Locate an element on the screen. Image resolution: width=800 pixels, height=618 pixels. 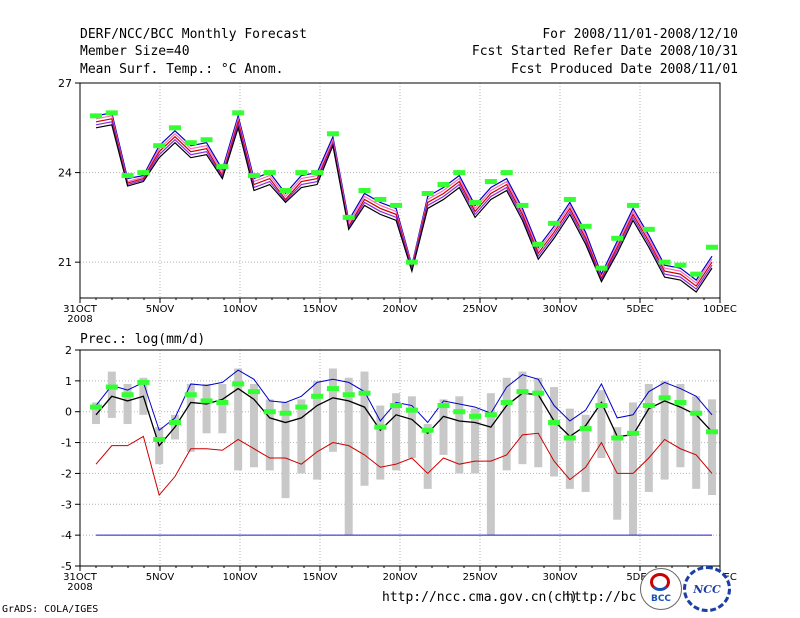
ncc-logo-text: NCC is located at coordinates (707, 589).